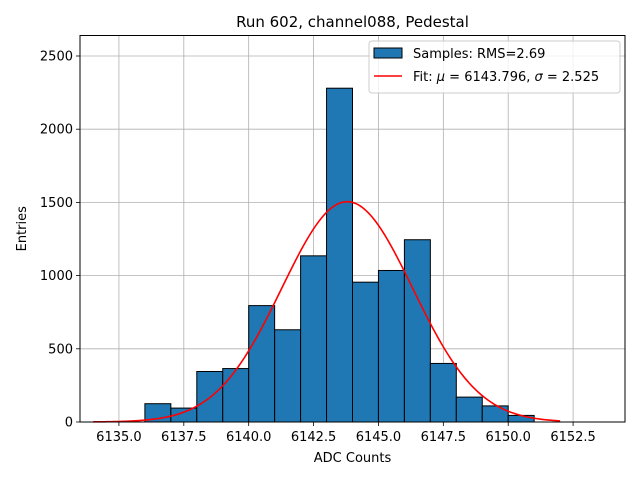  Describe the element at coordinates (571, 77) in the screenshot. I see `legend-fit-sigma-value: = 2.525` at that location.